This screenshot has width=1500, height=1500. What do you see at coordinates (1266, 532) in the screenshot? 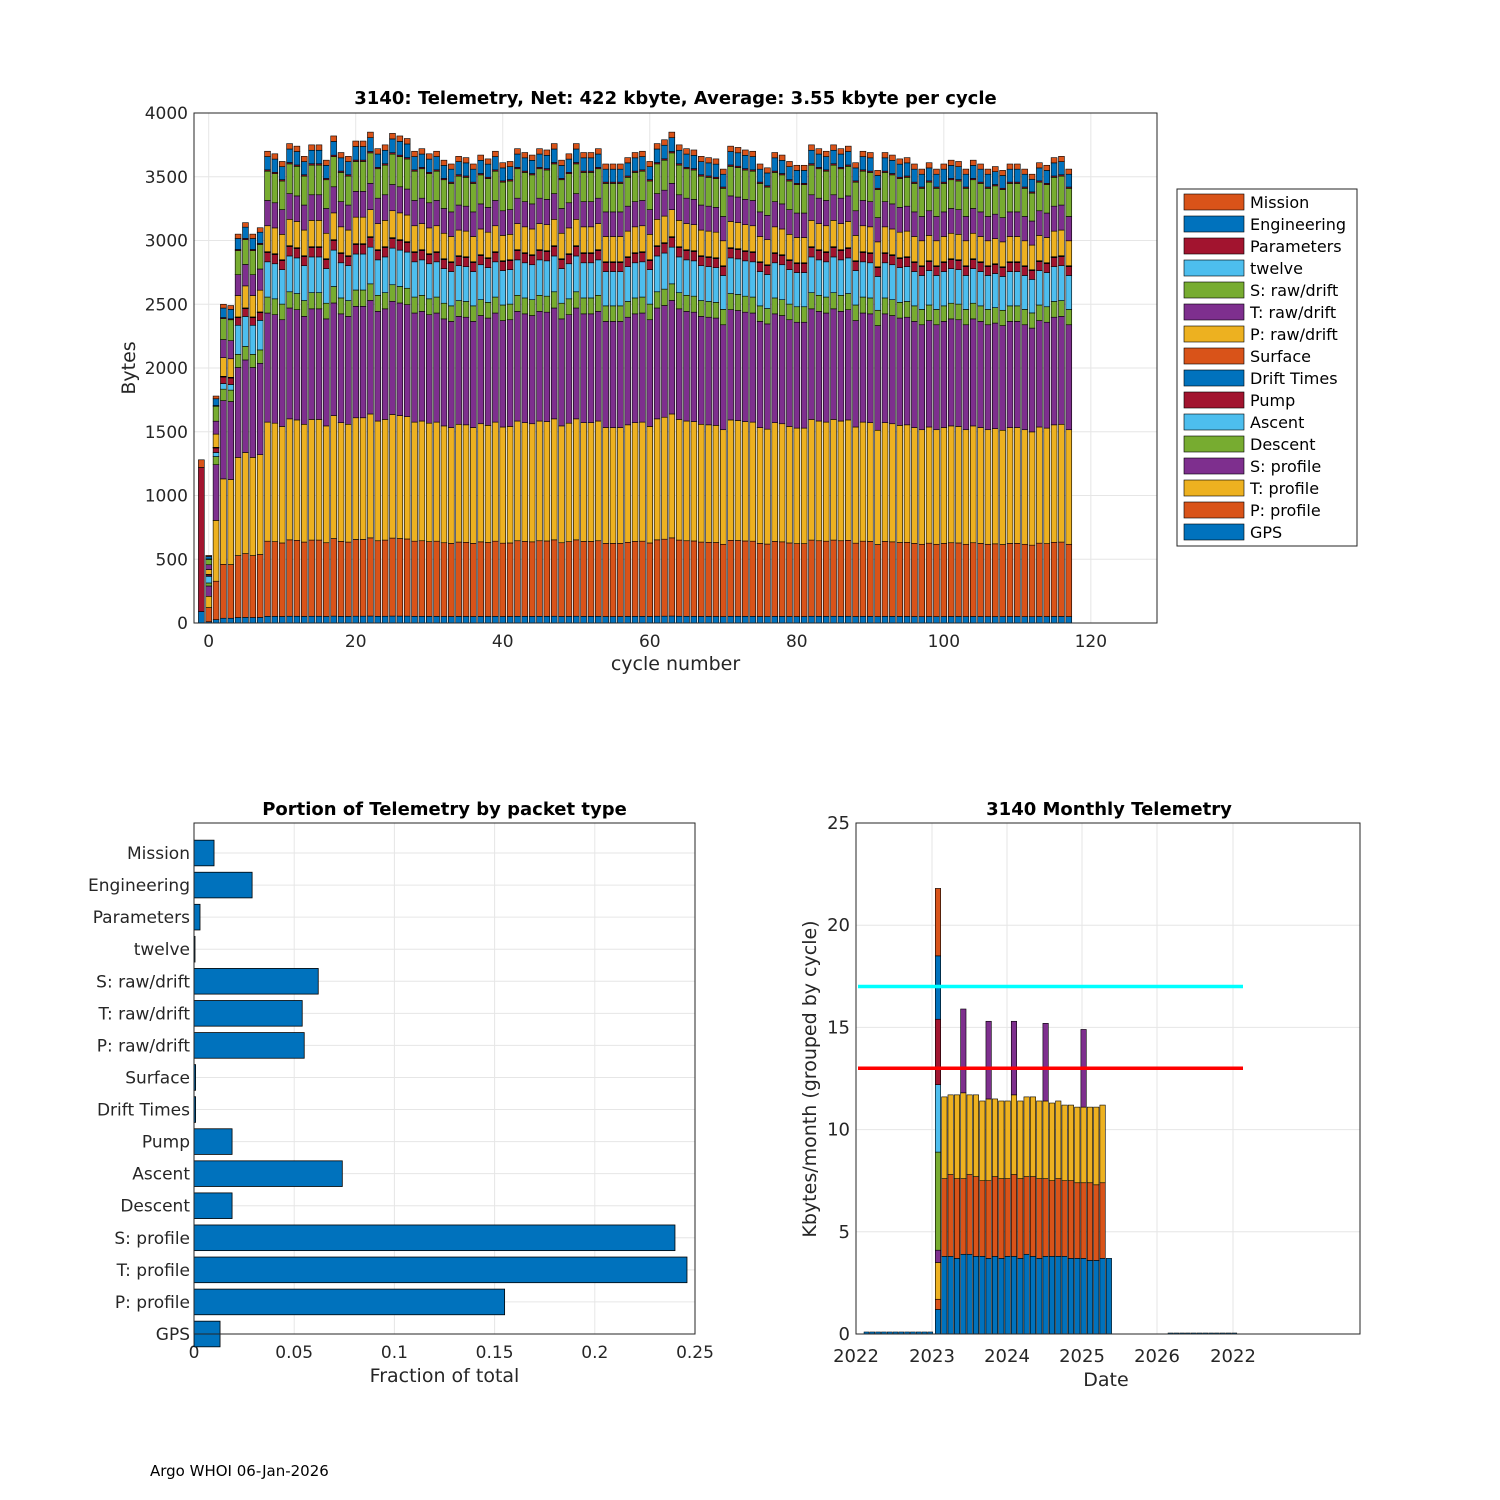
I see `legend-entry: GPS` at bounding box center [1266, 532].